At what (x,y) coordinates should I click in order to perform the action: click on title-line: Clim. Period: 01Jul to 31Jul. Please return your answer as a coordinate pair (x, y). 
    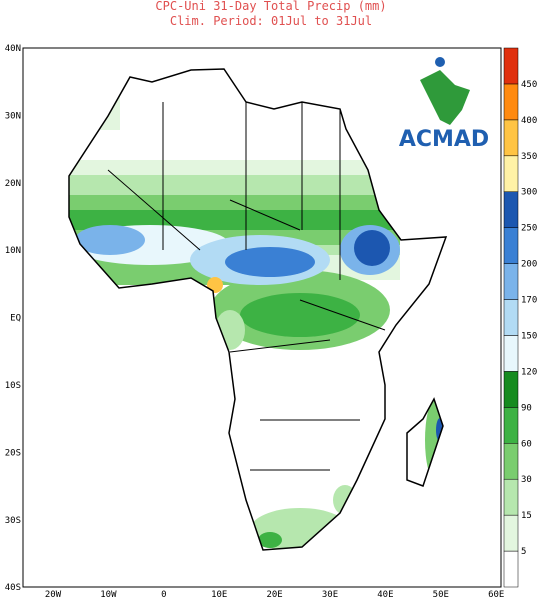
    Looking at the image, I should click on (271, 21).